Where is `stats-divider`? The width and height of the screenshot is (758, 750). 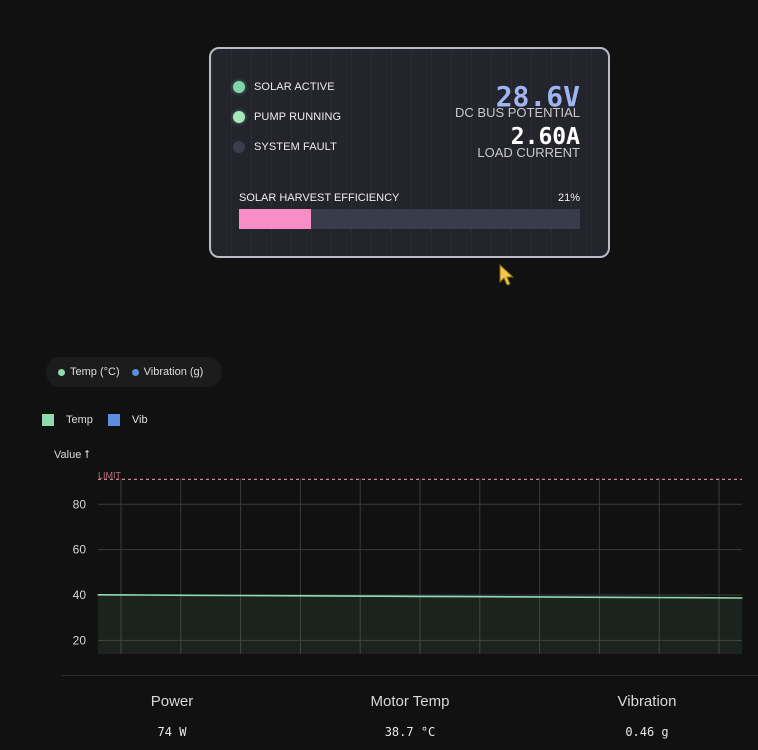
stats-divider is located at coordinates (410, 675).